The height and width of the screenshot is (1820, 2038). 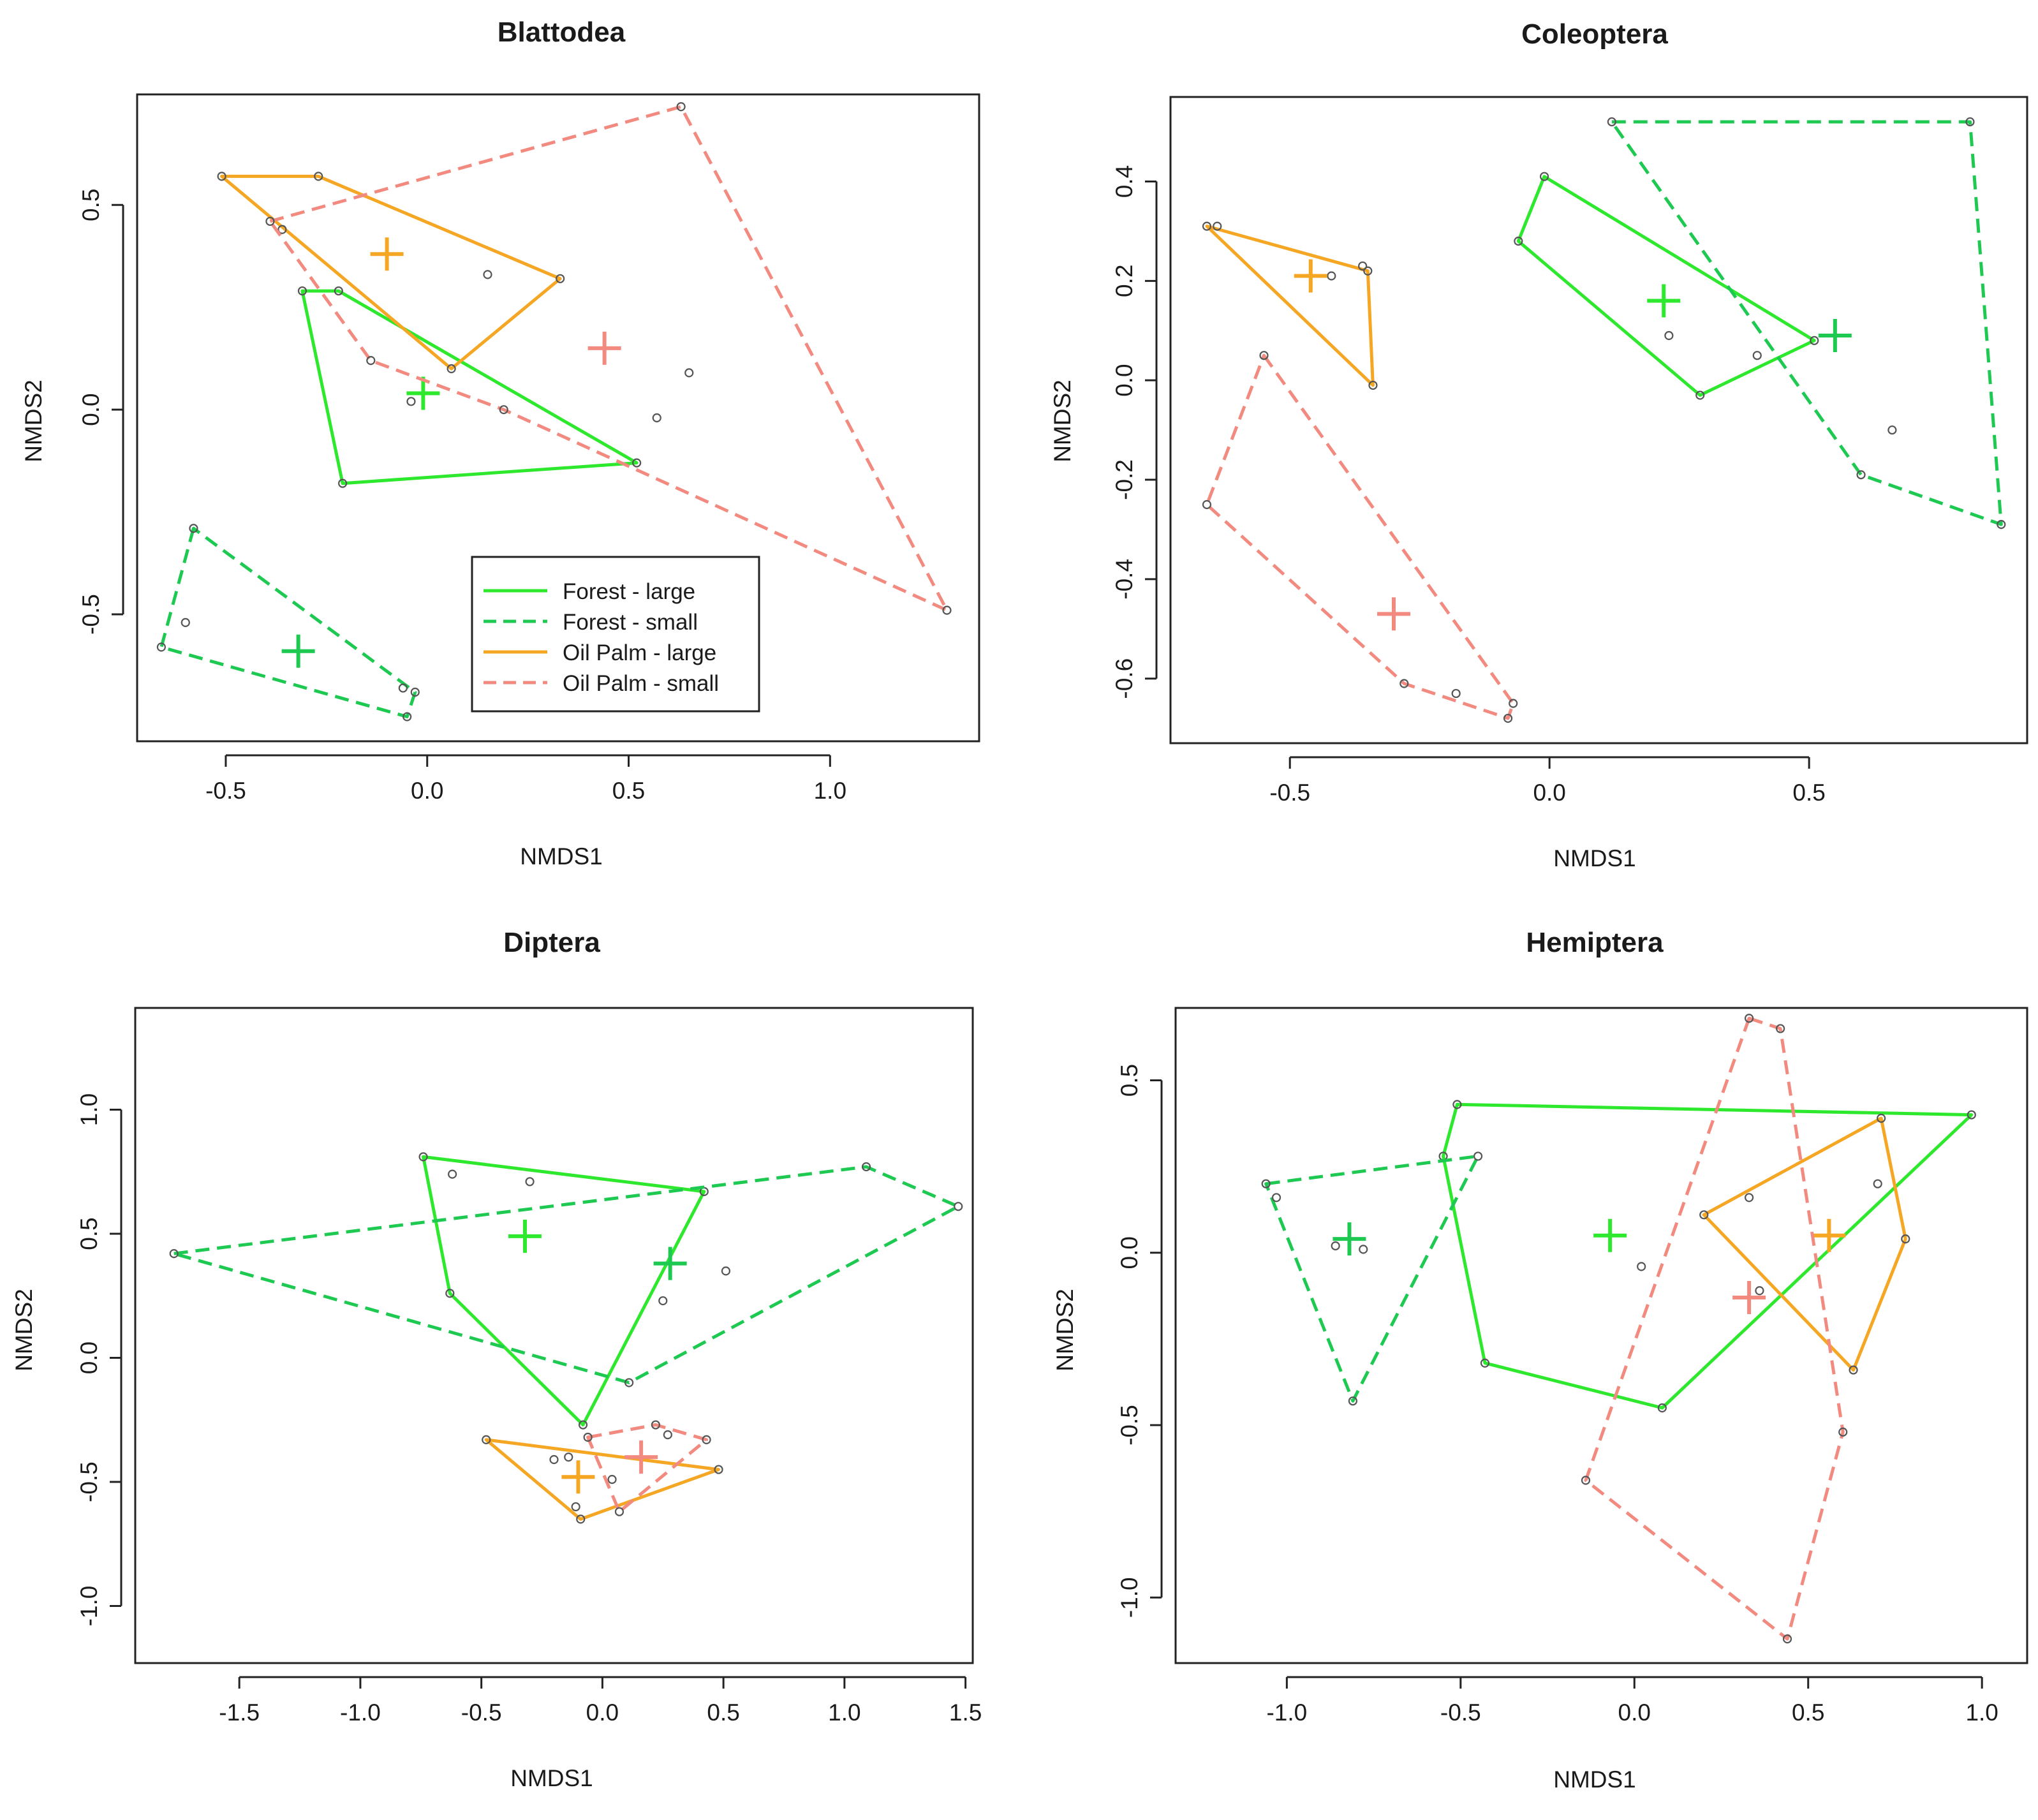 I want to click on panel-title: Blattodea, so click(x=562, y=32).